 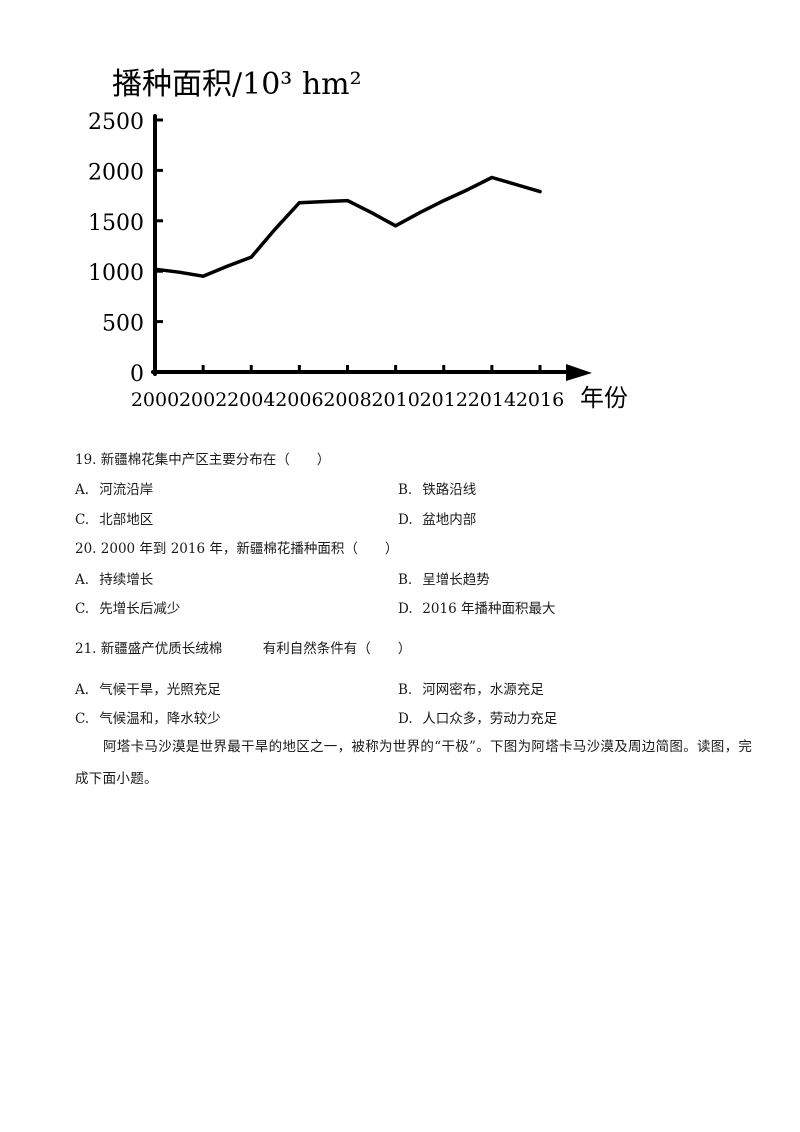 What do you see at coordinates (237, 549) in the screenshot?
I see `question-stem: 20. 2000 年到 2016 年，新疆棉花播种面积（ ）` at bounding box center [237, 549].